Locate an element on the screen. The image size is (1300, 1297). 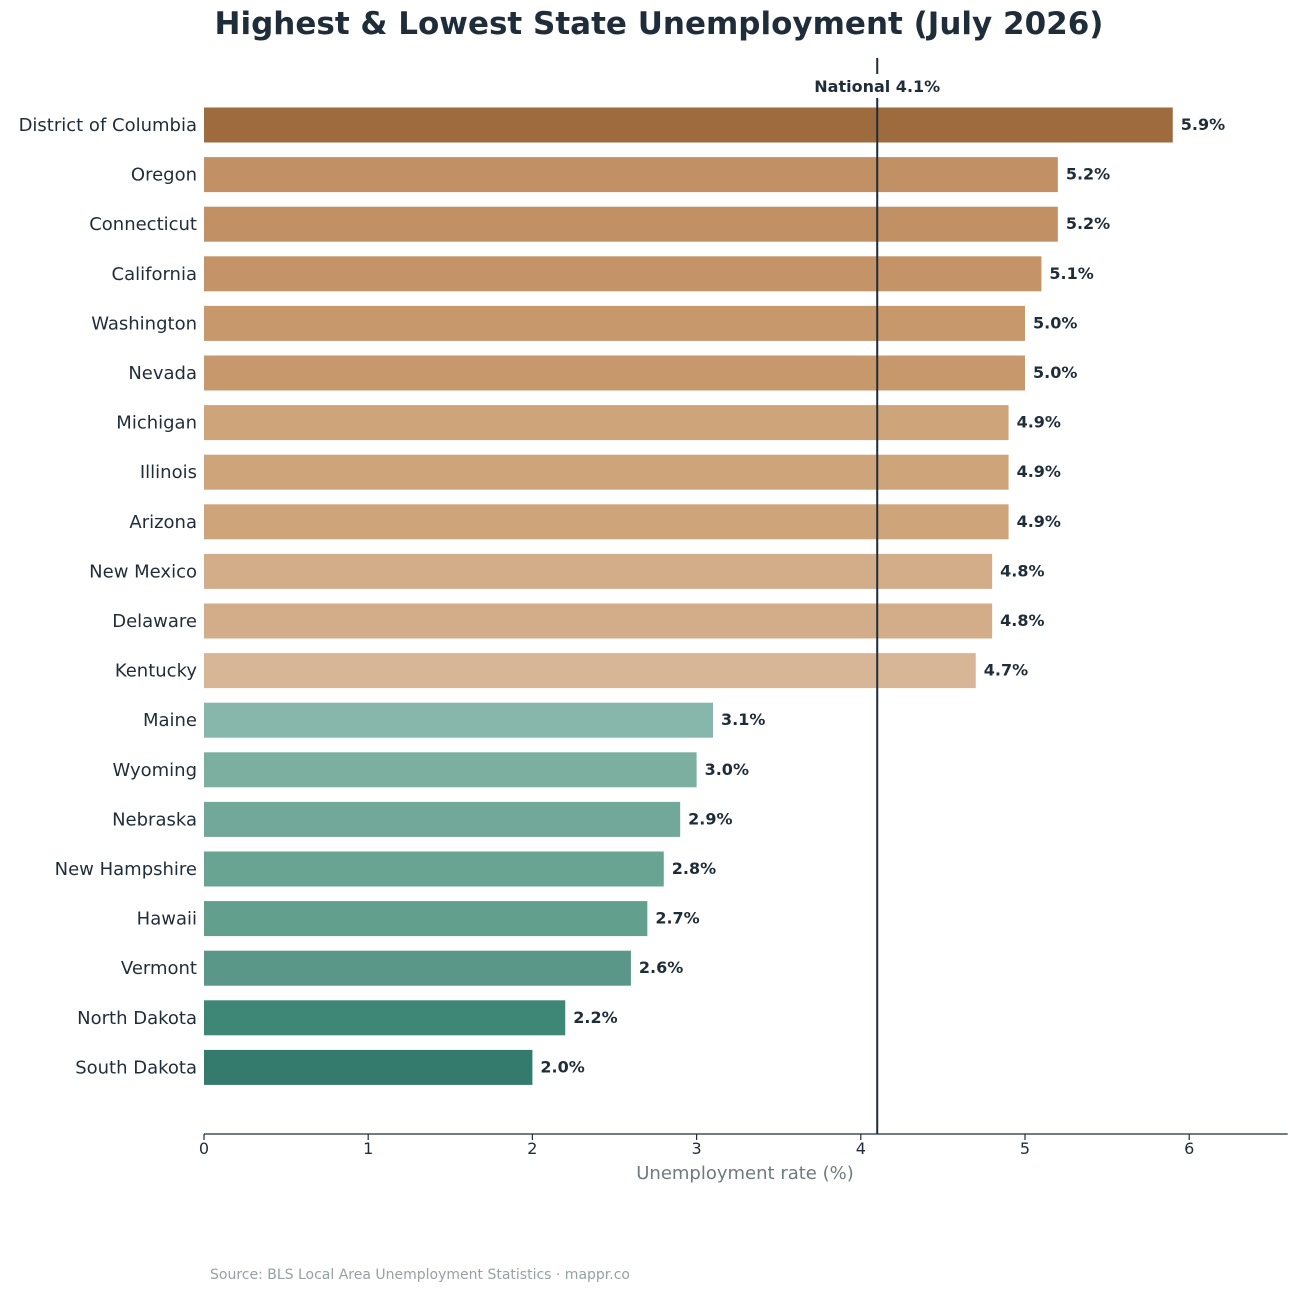
category-label: Washington is located at coordinates (144, 323).